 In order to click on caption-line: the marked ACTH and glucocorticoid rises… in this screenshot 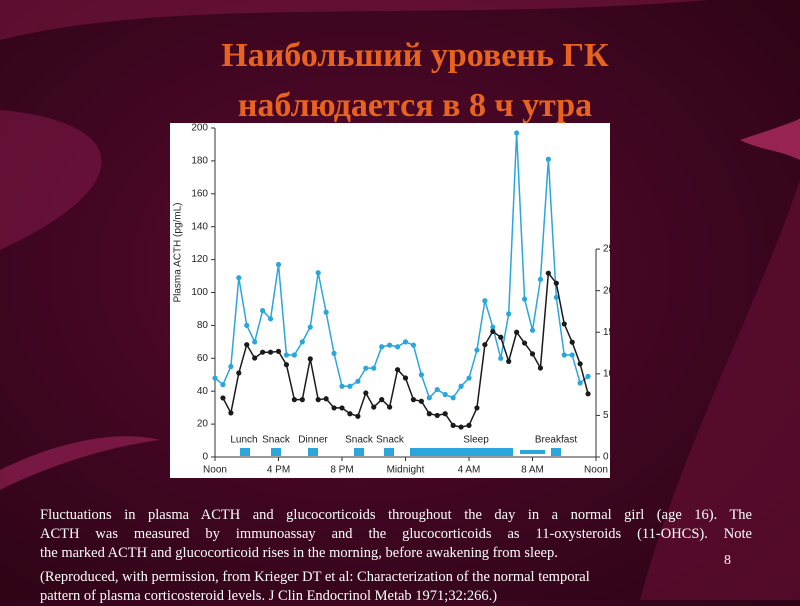, I will do `click(299, 553)`.